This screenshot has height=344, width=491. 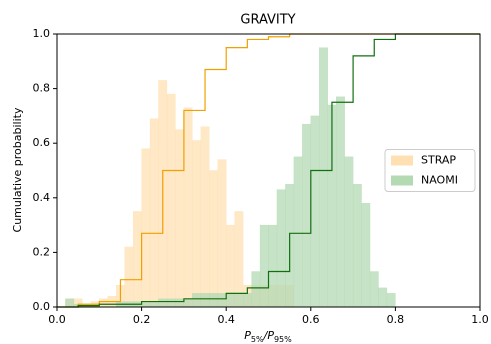 I want to click on x-tick-label: 0.6, so click(x=311, y=319).